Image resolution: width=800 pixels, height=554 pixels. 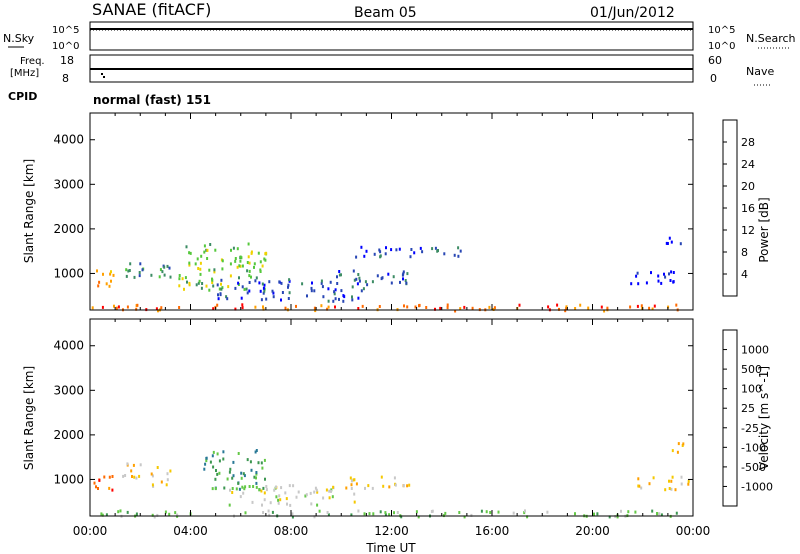 I want to click on velocity-y-tick-label: 1000, so click(x=68, y=479).